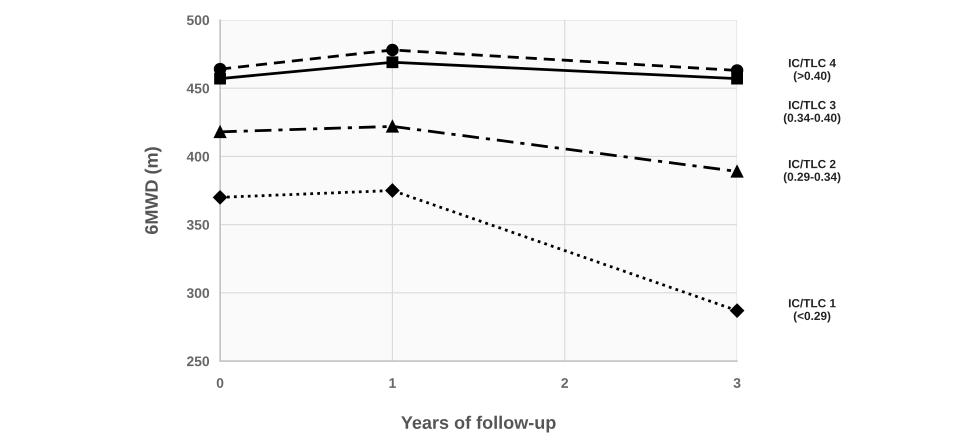 This screenshot has width=961, height=434. Describe the element at coordinates (812, 310) in the screenshot. I see `text: IC/TLC 1 (<0.29)` at that location.